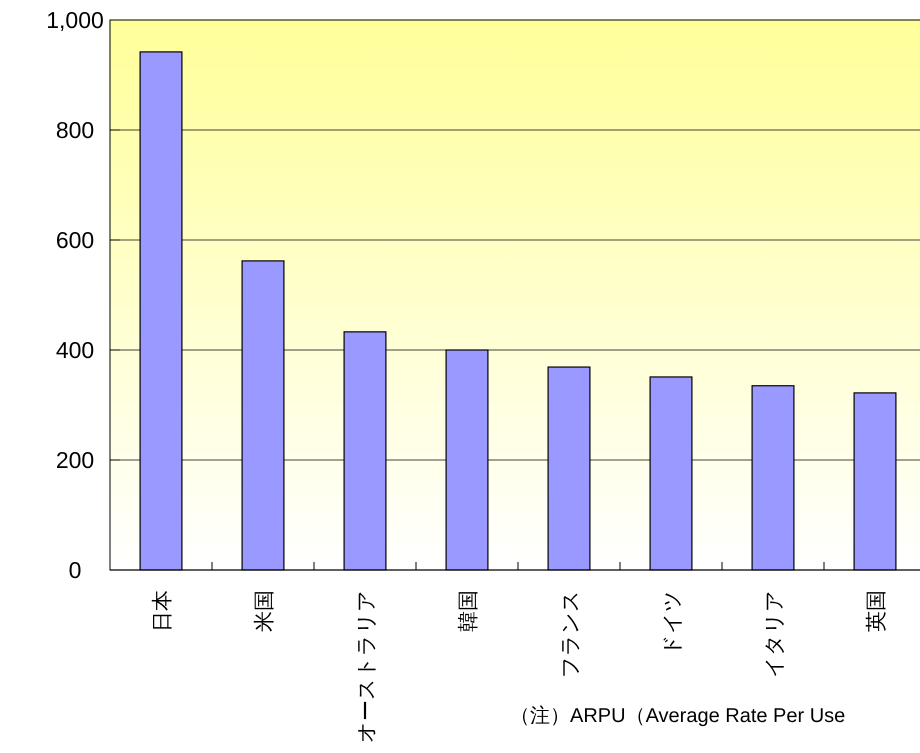 This screenshot has width=920, height=753. I want to click on text: （注）ARPU（Average Rate Per Use, so click(678, 716).